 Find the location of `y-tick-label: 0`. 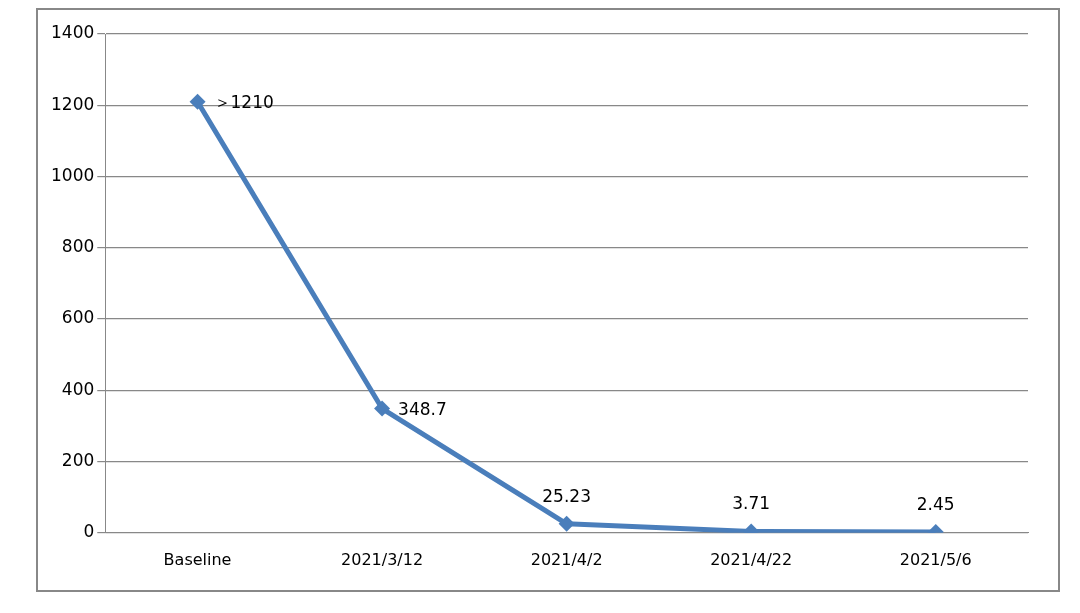

y-tick-label: 0 is located at coordinates (89, 531).